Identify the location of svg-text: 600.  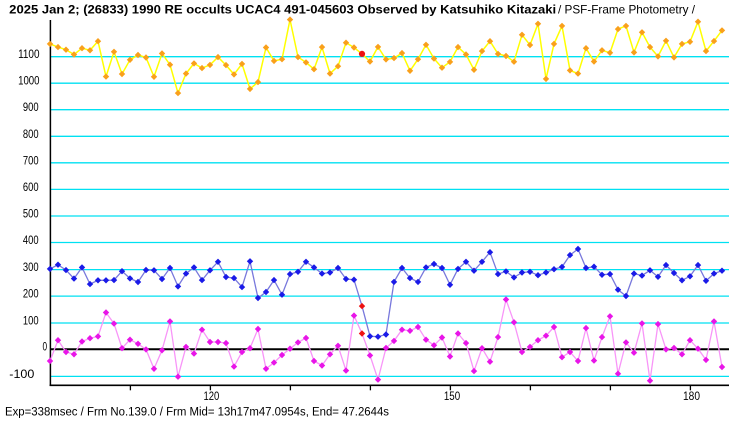
(31, 187).